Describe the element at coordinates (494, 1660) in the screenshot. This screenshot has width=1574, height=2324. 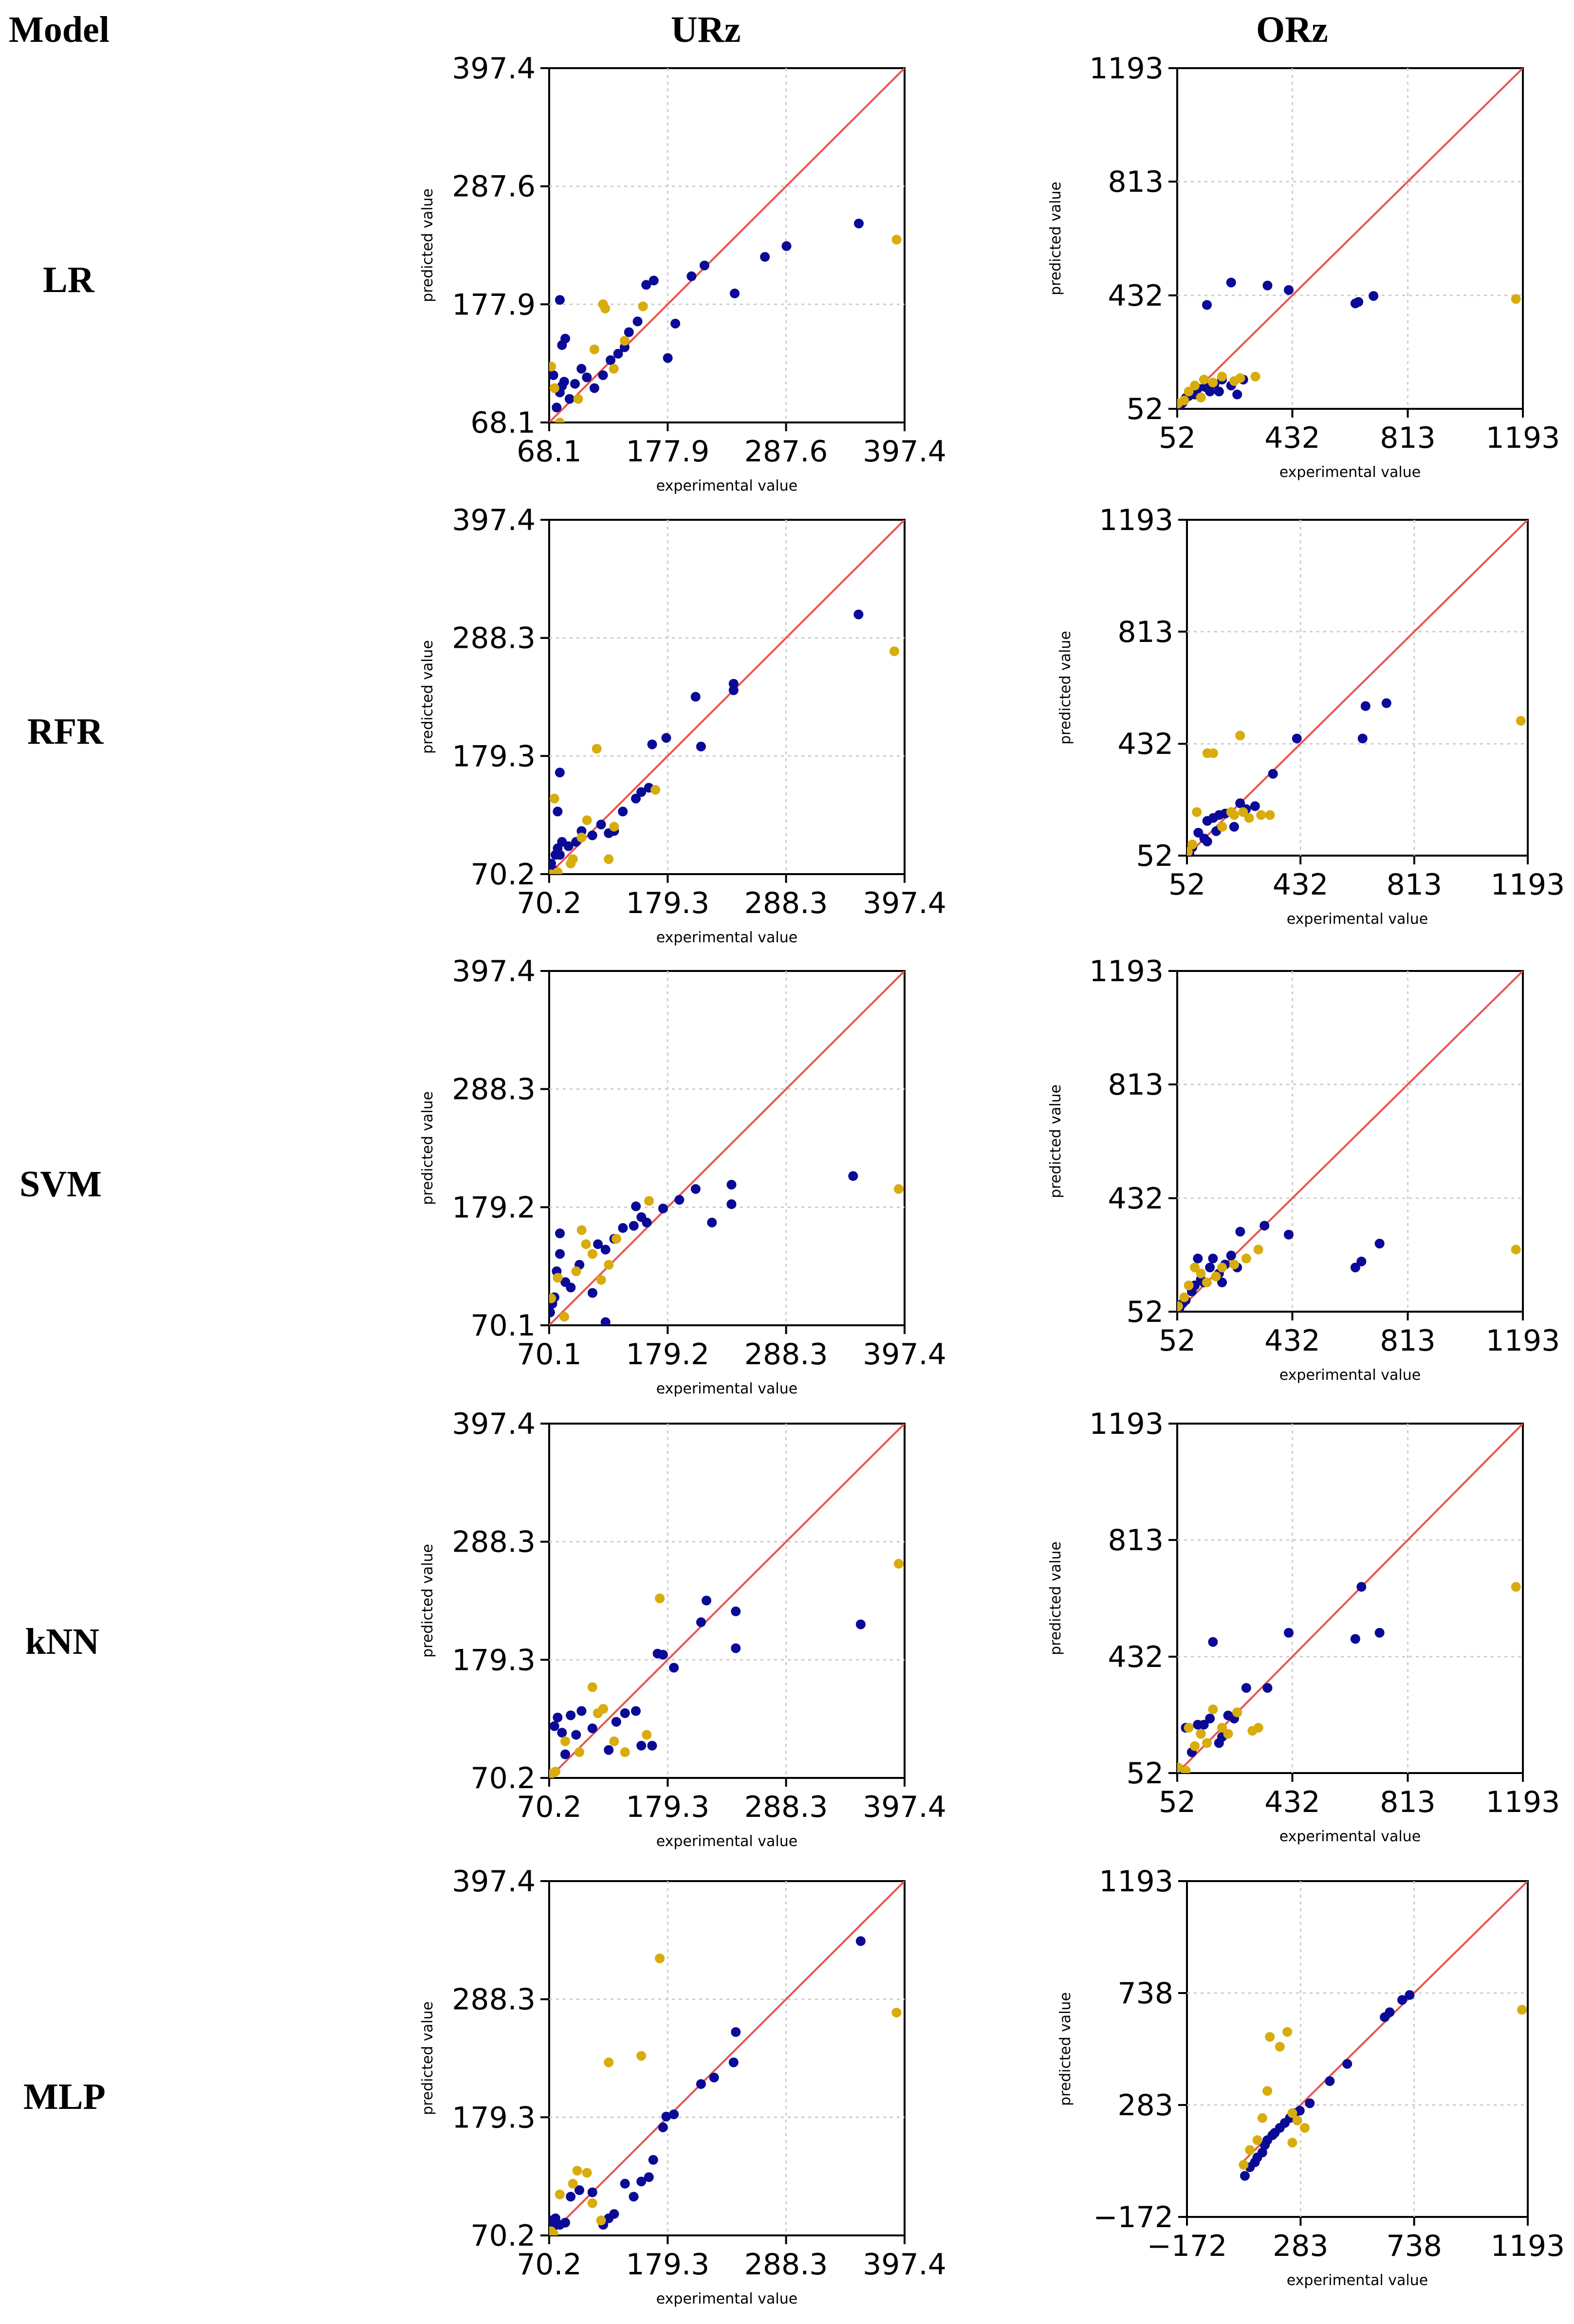
I see `y-tick-label: 179.3` at that location.